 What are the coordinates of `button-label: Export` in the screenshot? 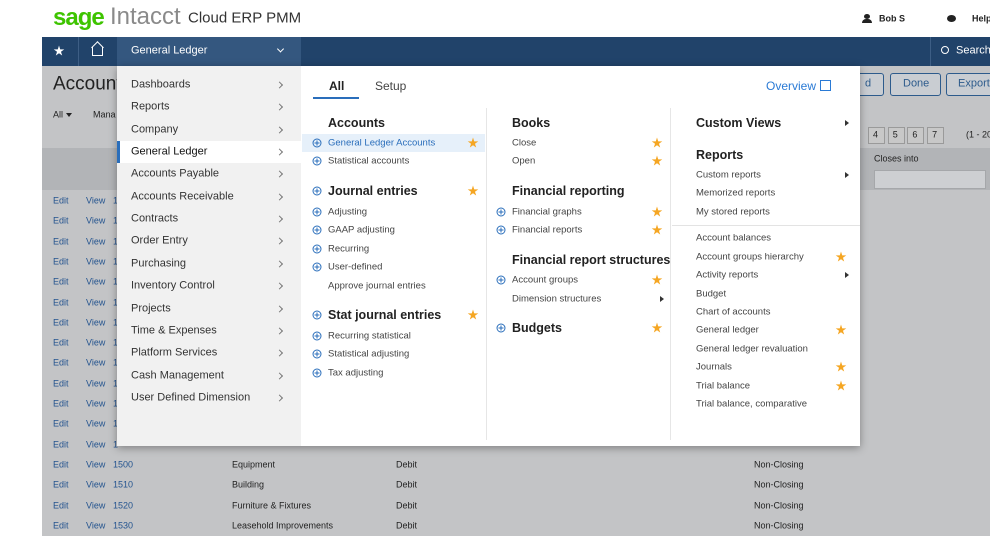 It's located at (974, 83).